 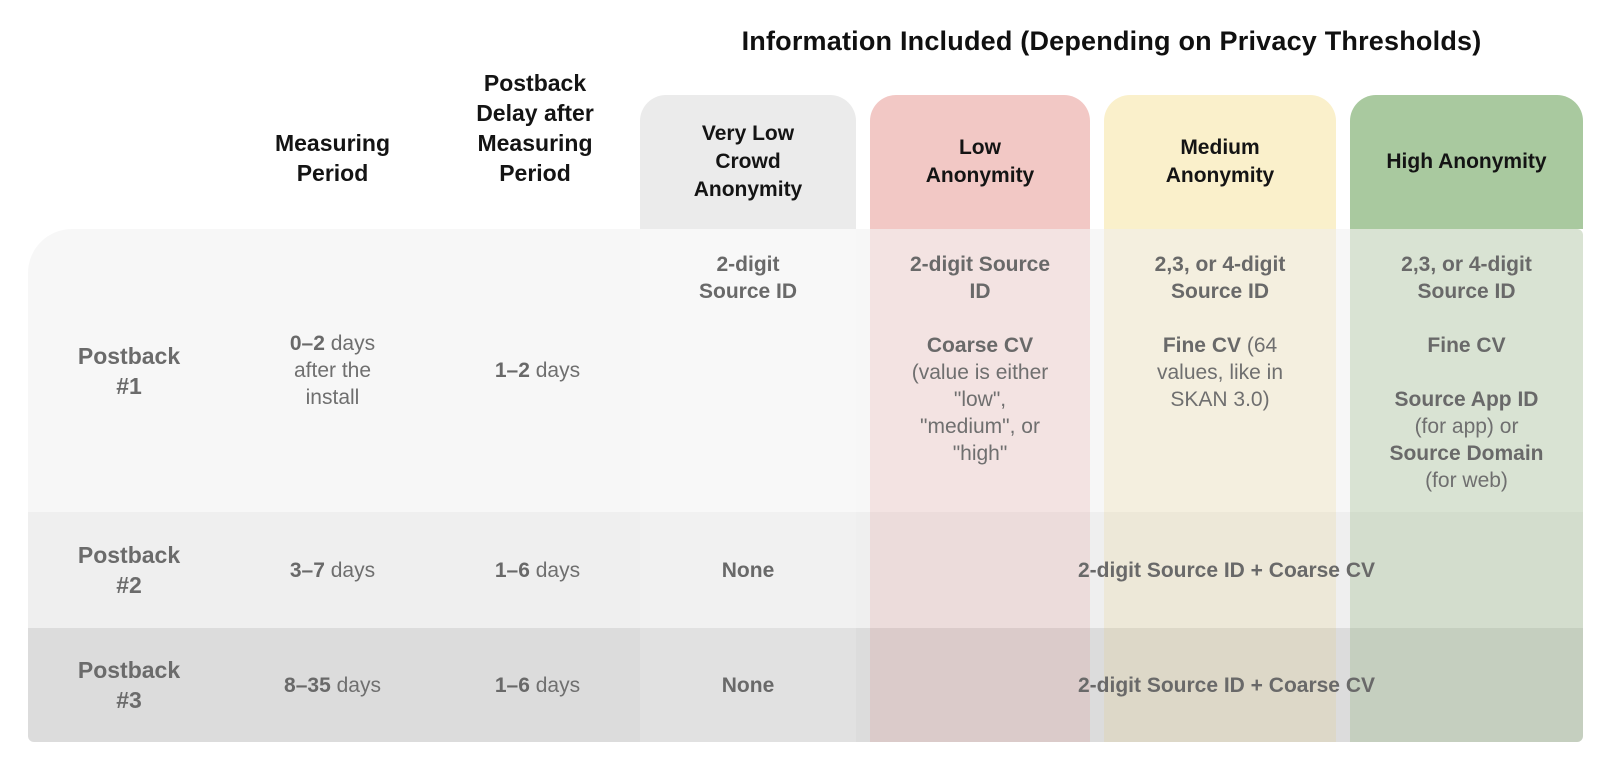 What do you see at coordinates (980, 162) in the screenshot?
I see `column-header-low-anonymity: Low Anonymity` at bounding box center [980, 162].